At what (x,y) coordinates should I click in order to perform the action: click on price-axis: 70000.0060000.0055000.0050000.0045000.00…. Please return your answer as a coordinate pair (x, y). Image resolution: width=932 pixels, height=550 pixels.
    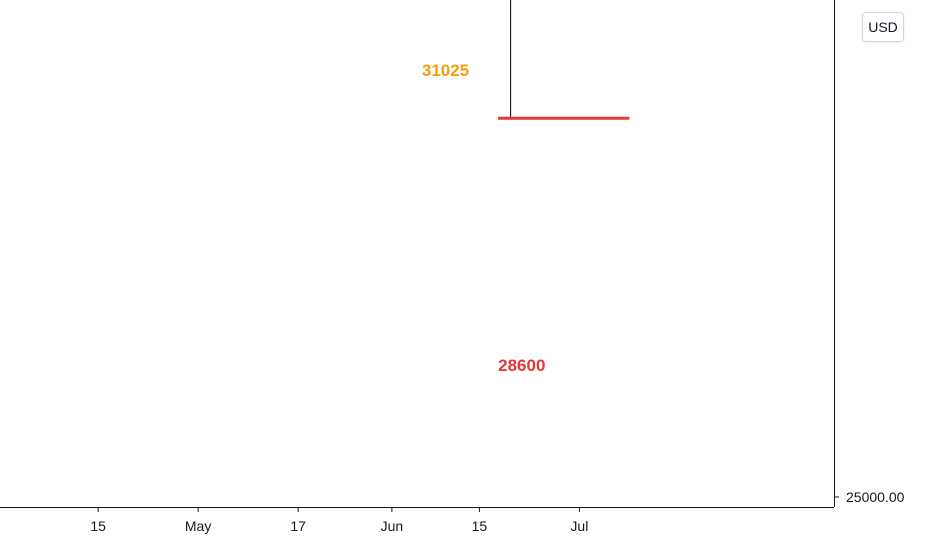
    Looking at the image, I should click on (883, 275).